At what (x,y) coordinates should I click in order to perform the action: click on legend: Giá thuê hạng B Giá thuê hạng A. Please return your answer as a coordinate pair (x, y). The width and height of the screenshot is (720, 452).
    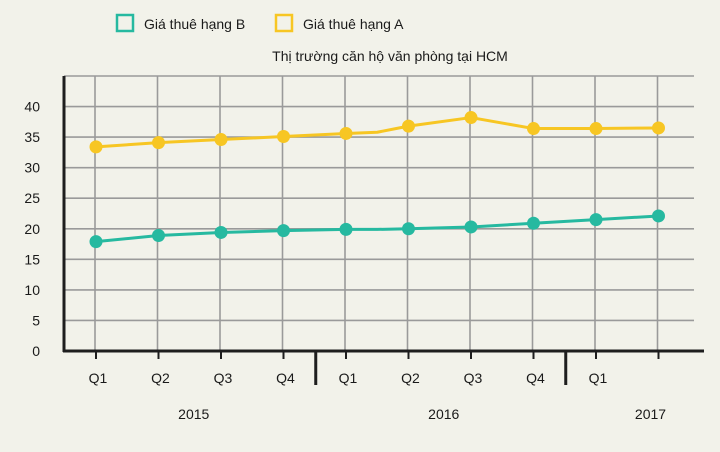
    Looking at the image, I should click on (259, 23).